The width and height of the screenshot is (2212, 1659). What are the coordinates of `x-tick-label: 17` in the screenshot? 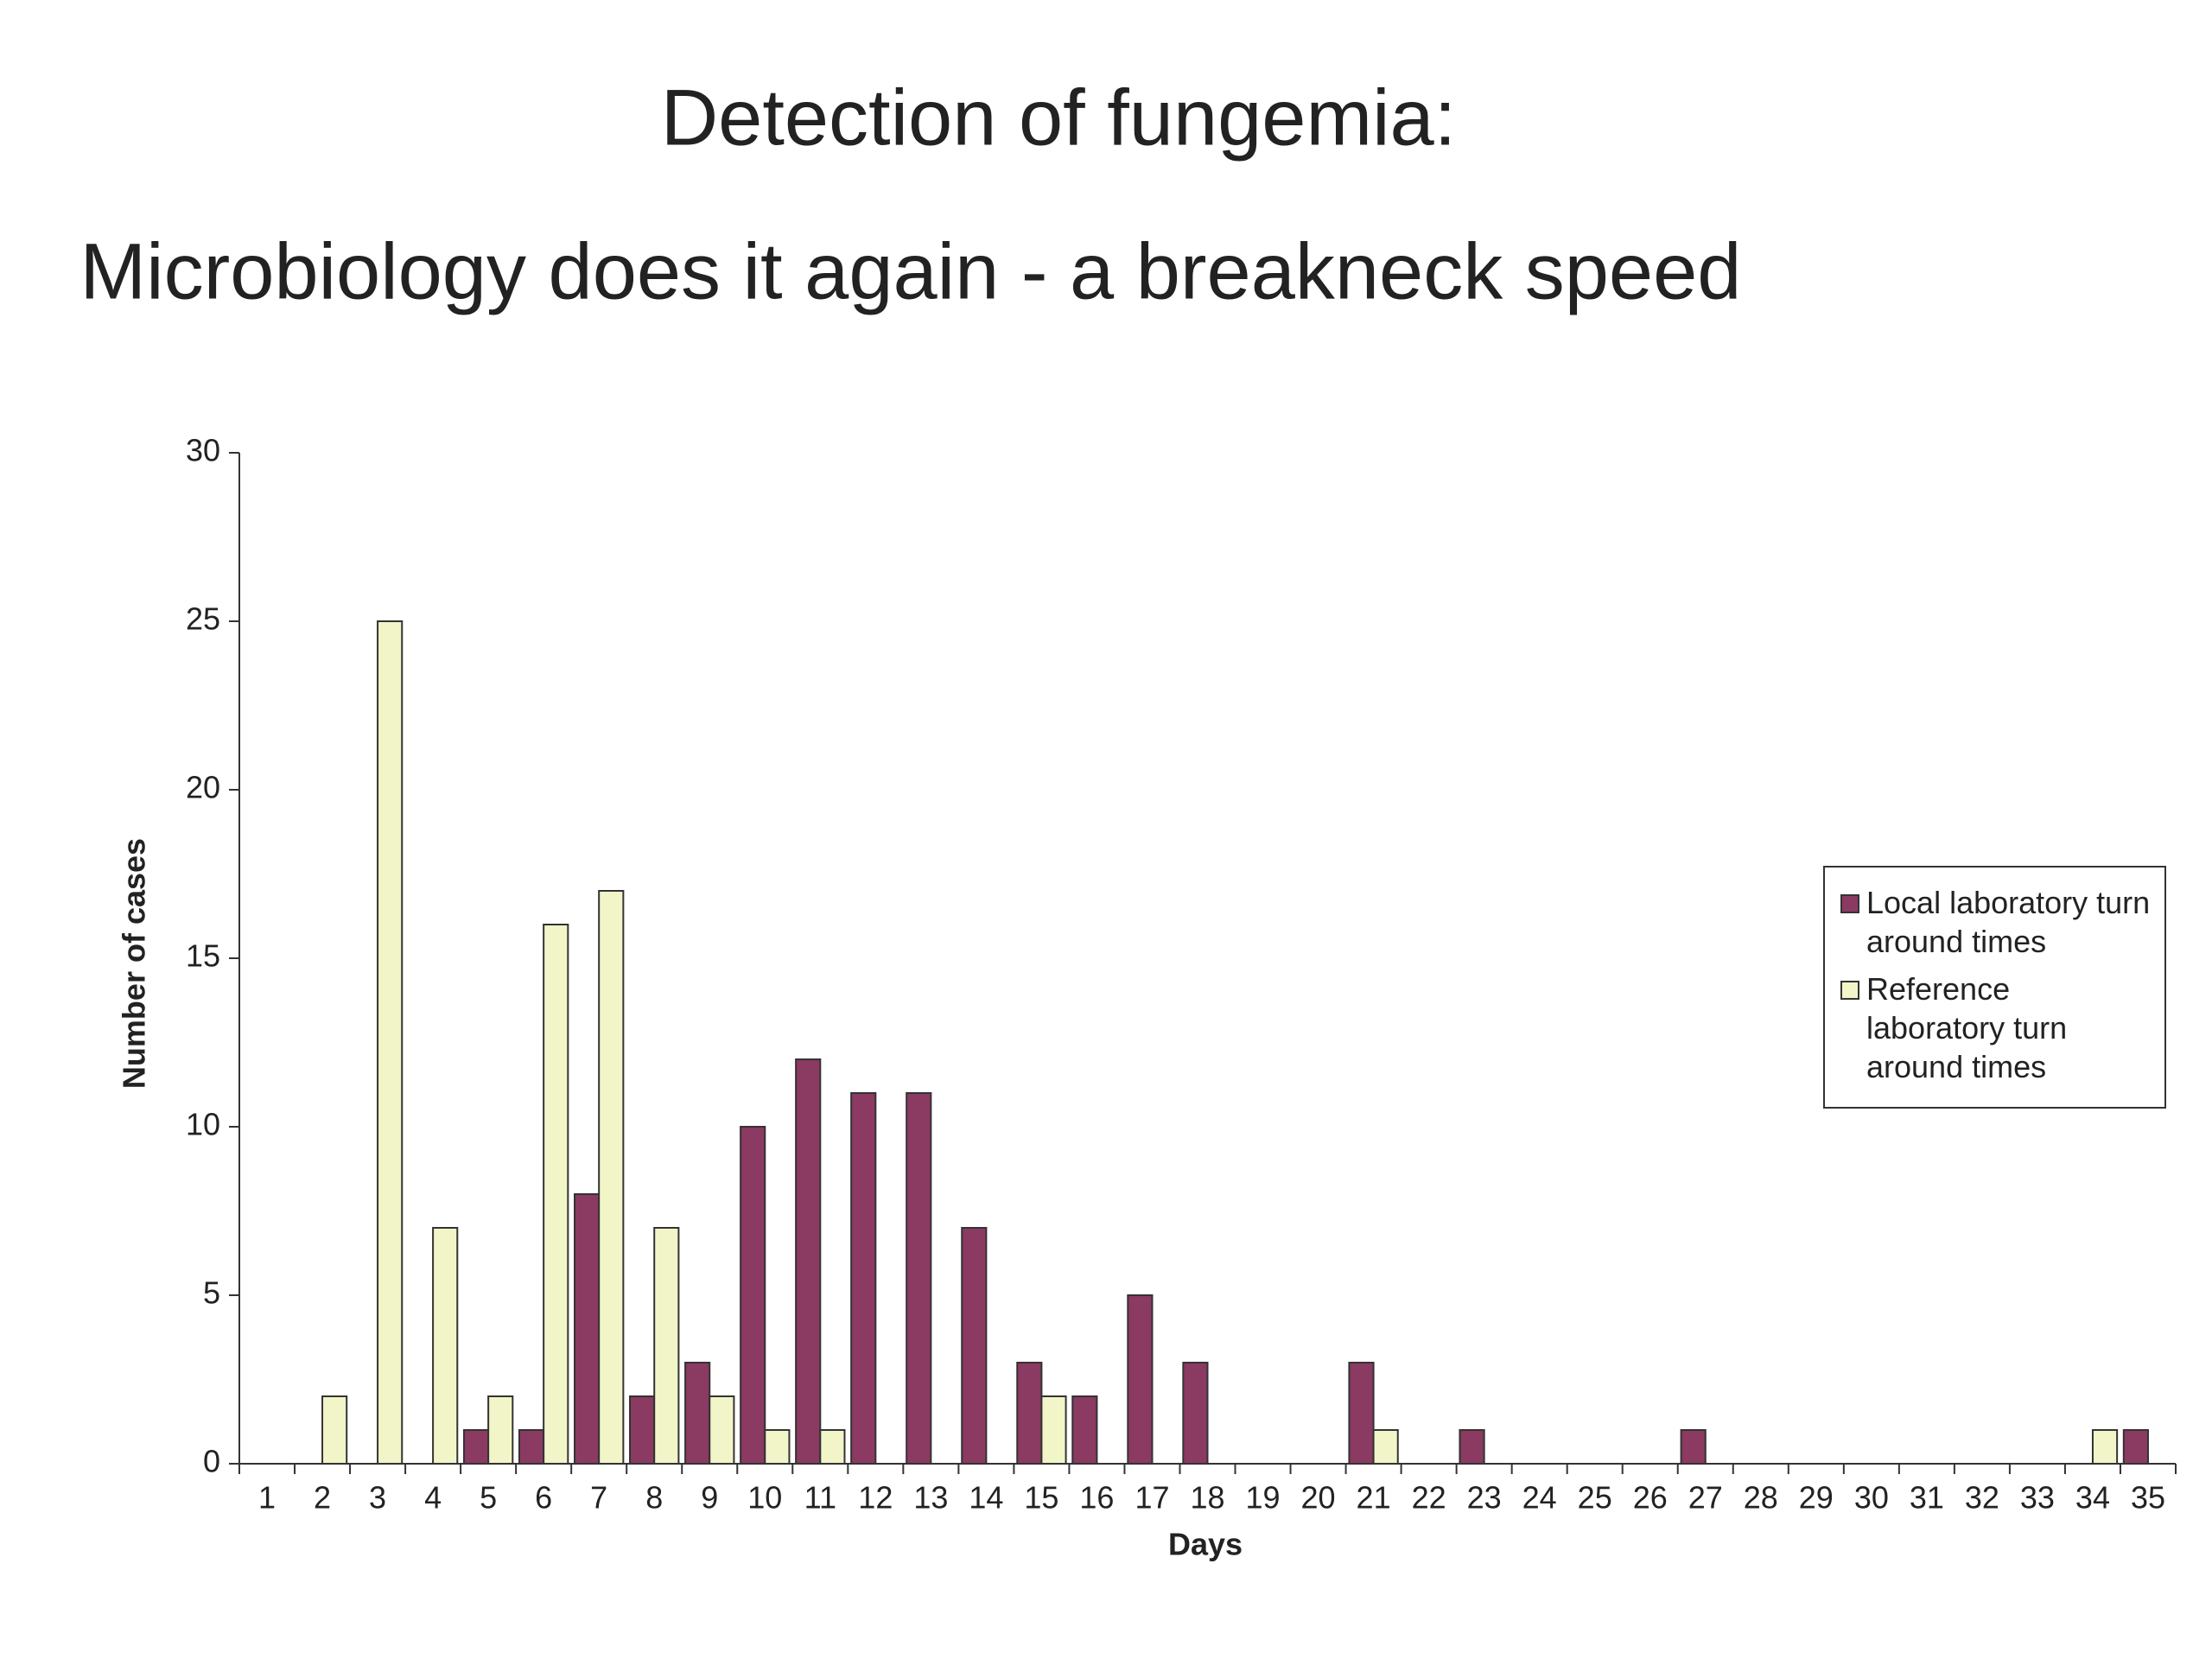 It's located at (1152, 1498).